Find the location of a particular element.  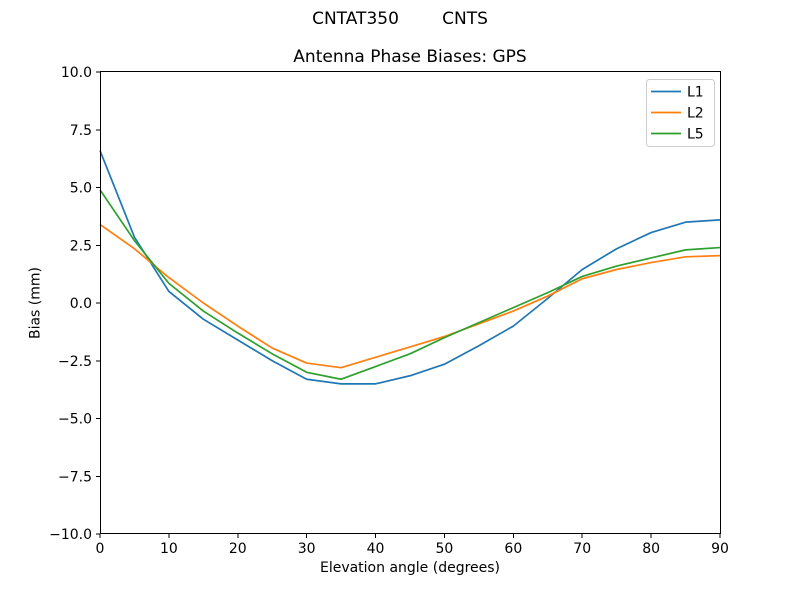

y-tick-label: 2.5 is located at coordinates (81, 246).